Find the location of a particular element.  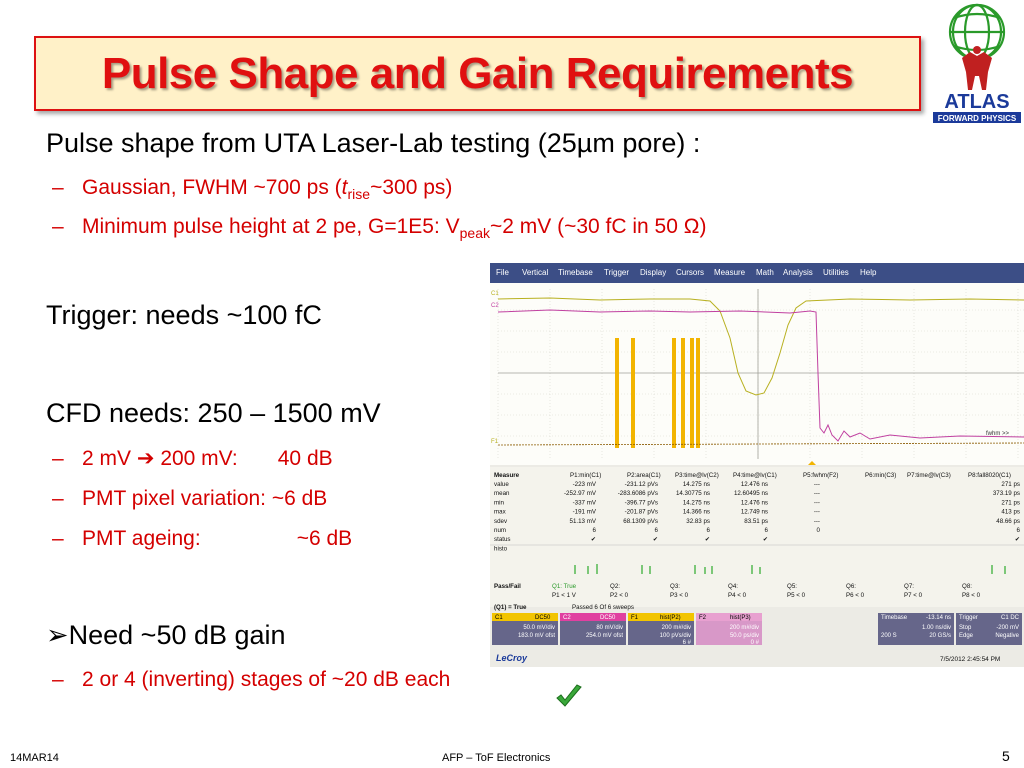

menu-analysis: Analysis is located at coordinates (798, 272).